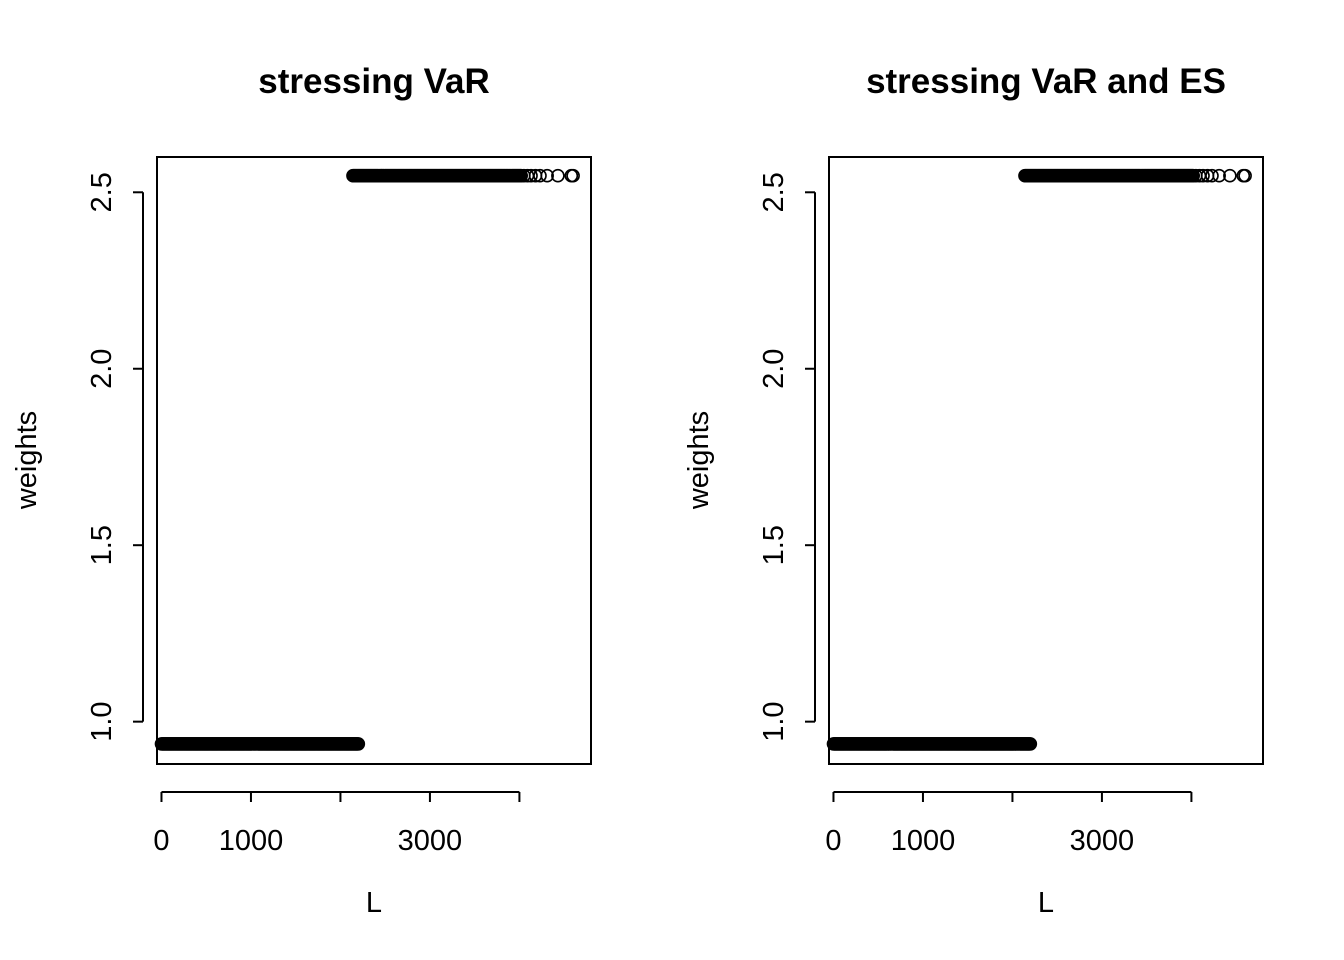  I want to click on chart-title: stressing VaR, so click(374, 81).